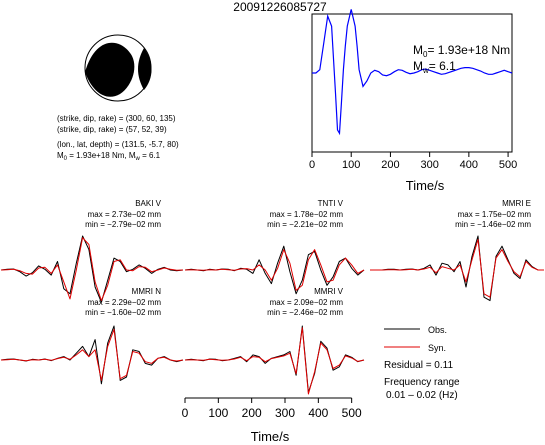 The width and height of the screenshot is (545, 445). Describe the element at coordinates (412, 72) in the screenshot. I see `stf-curve` at that location.